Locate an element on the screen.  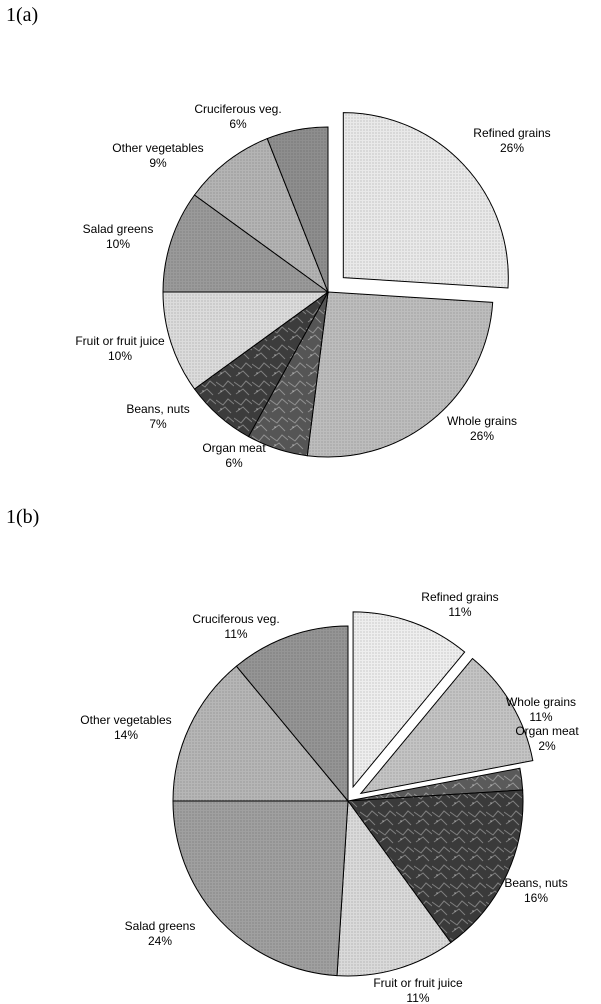
slice-label-salad-greens: Salad greens 24% is located at coordinates (160, 933).